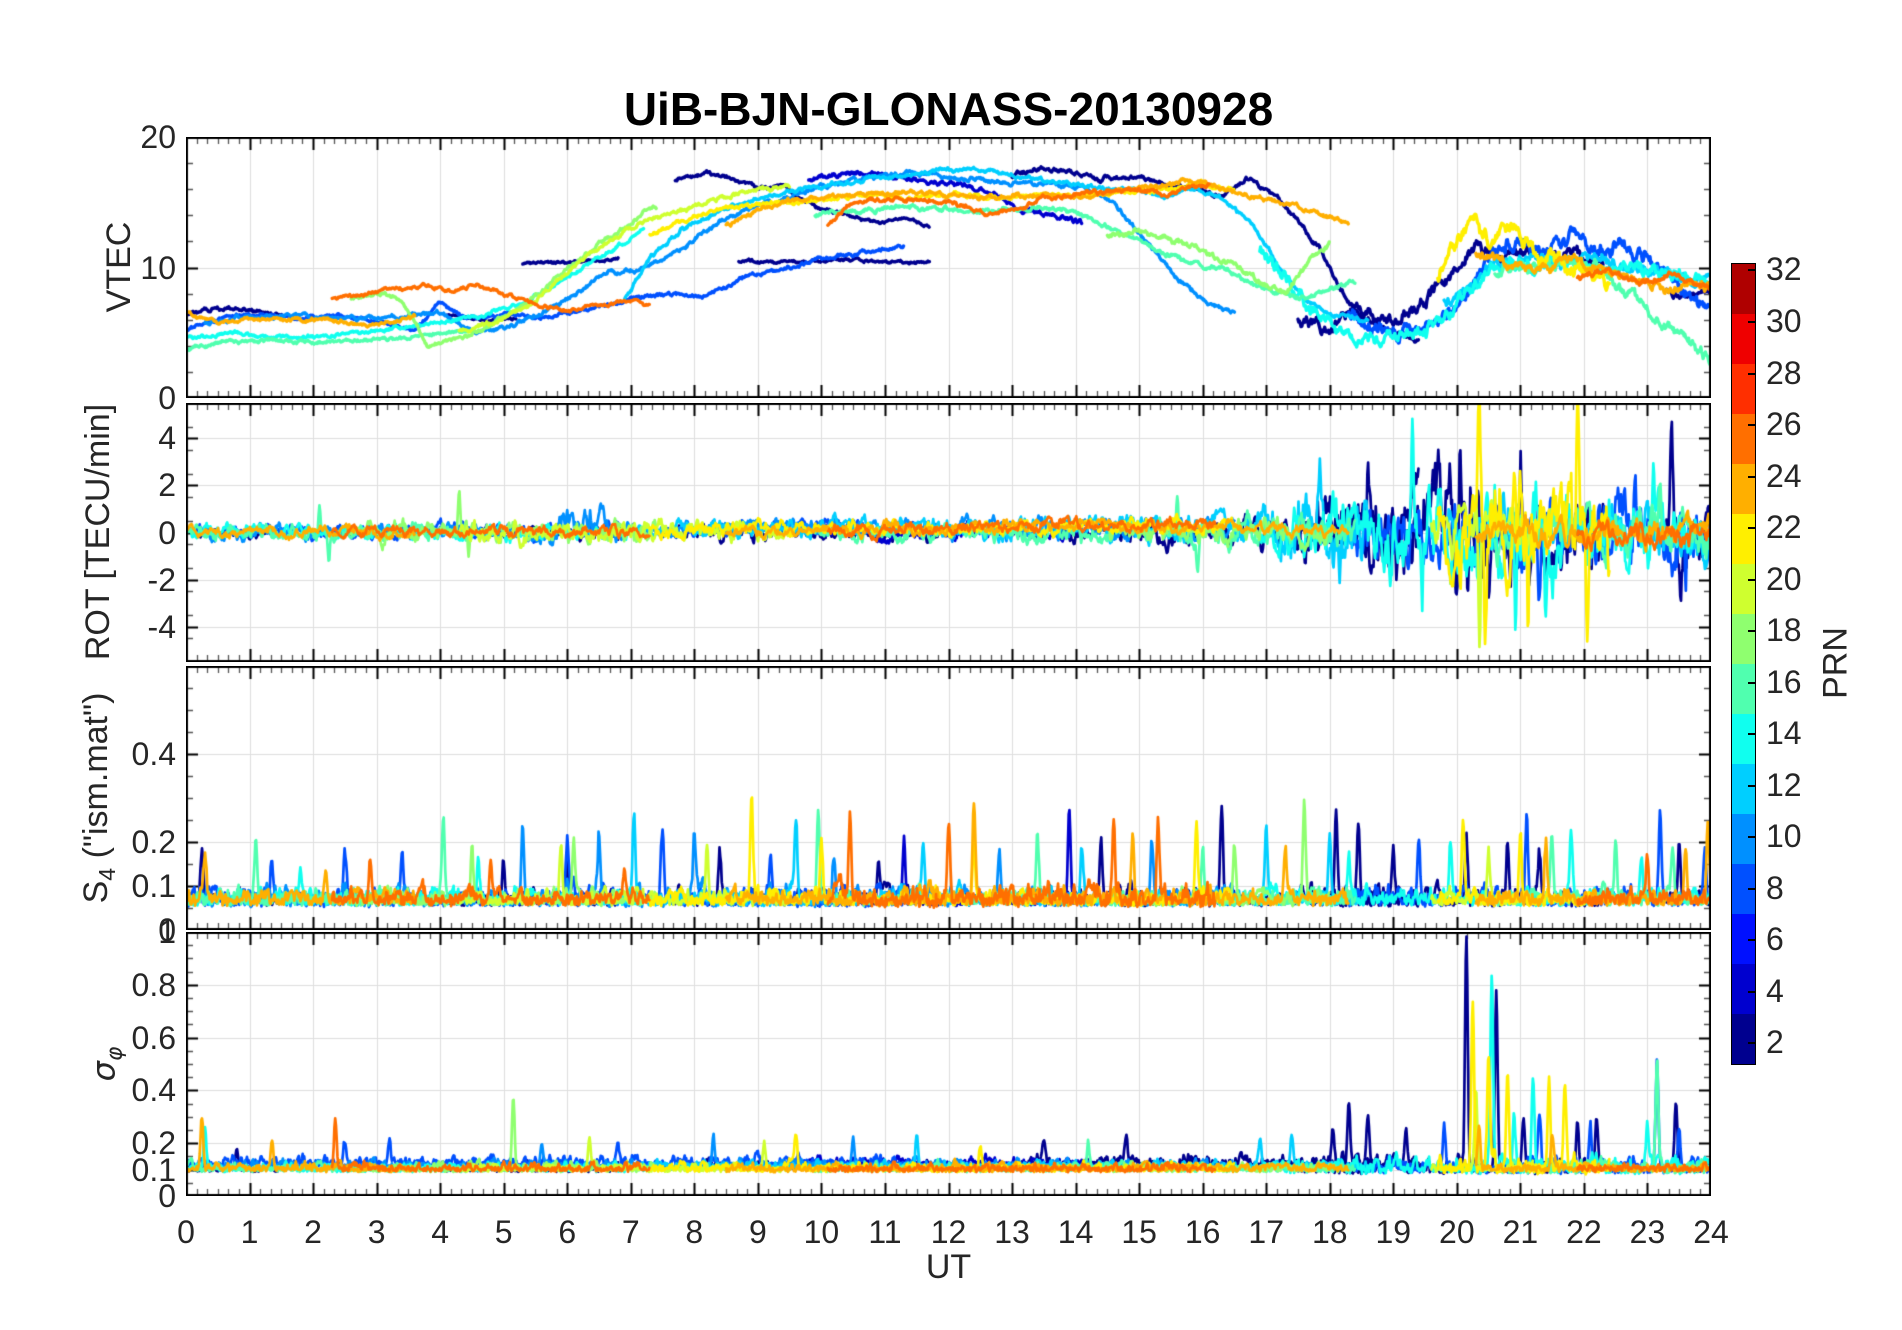 This screenshot has width=1902, height=1330. I want to click on colorbar-tick-label: 18, so click(1784, 630).